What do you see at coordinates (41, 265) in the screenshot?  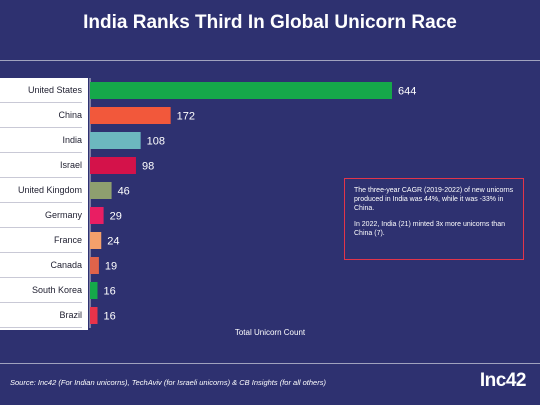 I see `category-label: Canada` at bounding box center [41, 265].